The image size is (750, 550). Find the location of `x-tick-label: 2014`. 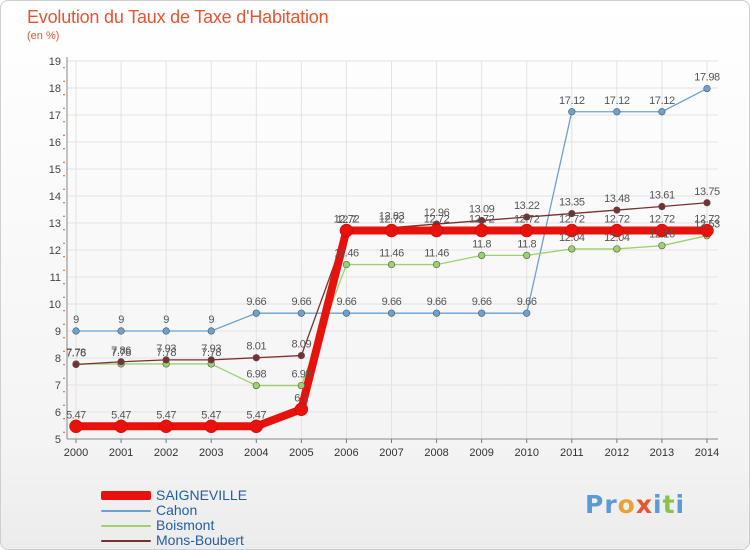

x-tick-label: 2014 is located at coordinates (707, 453).